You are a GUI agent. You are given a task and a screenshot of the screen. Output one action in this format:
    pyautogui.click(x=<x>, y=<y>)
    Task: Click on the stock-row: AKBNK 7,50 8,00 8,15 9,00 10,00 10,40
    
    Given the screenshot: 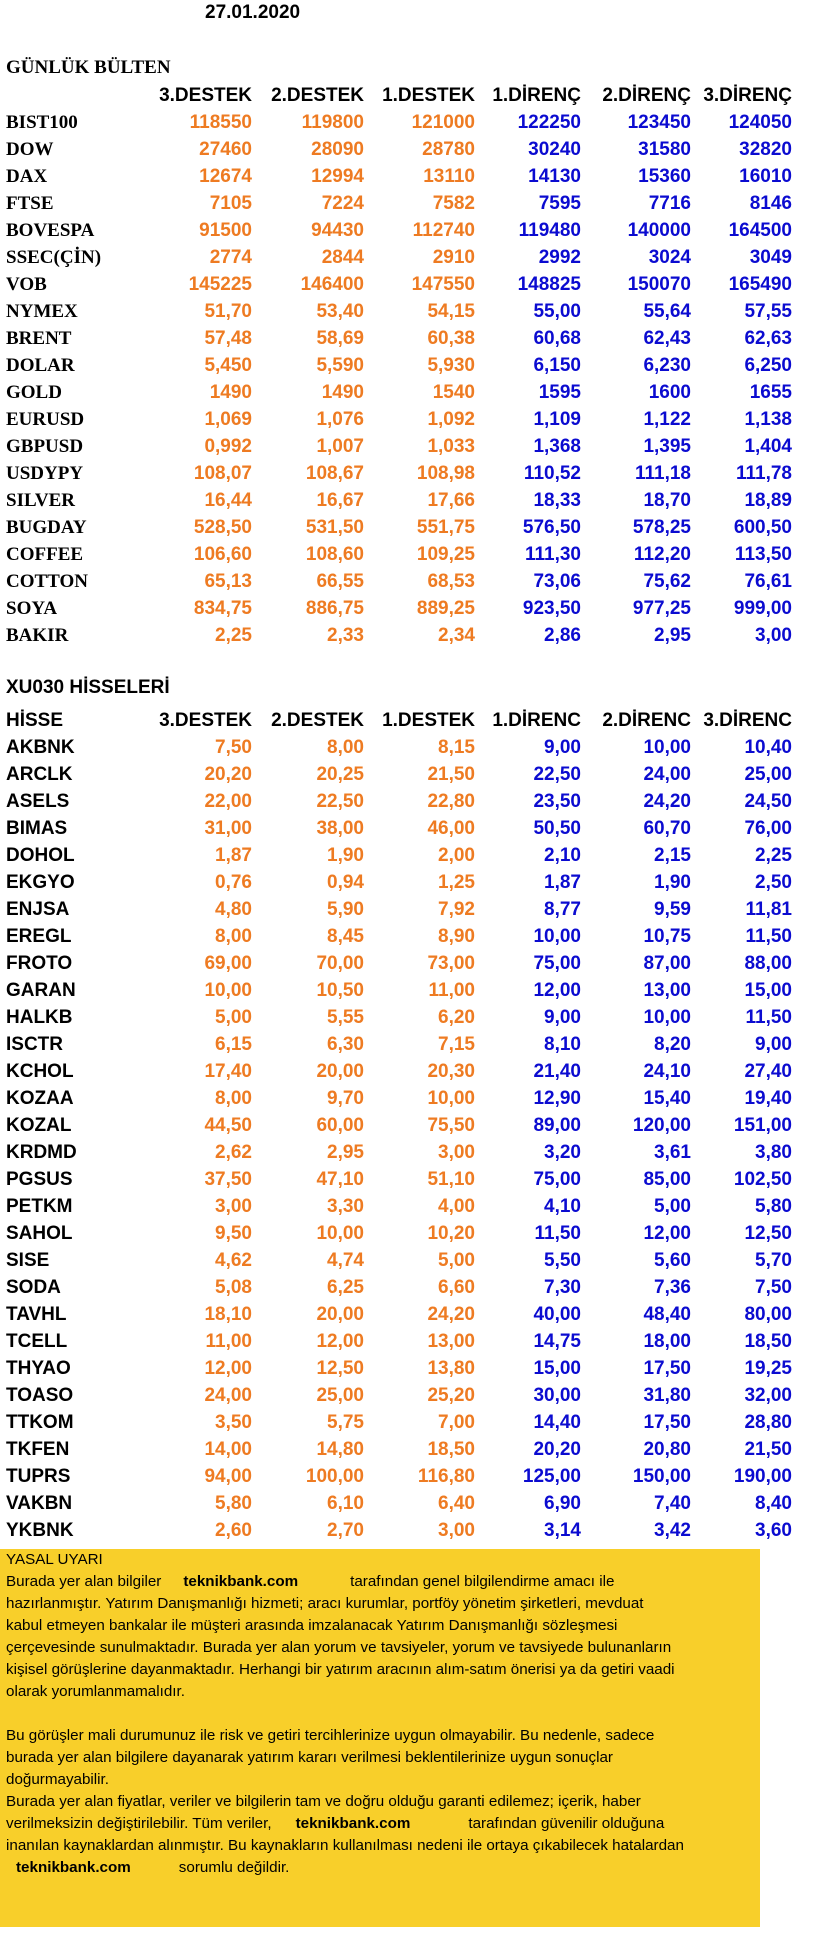 What is the action you would take?
    pyautogui.click(x=400, y=747)
    